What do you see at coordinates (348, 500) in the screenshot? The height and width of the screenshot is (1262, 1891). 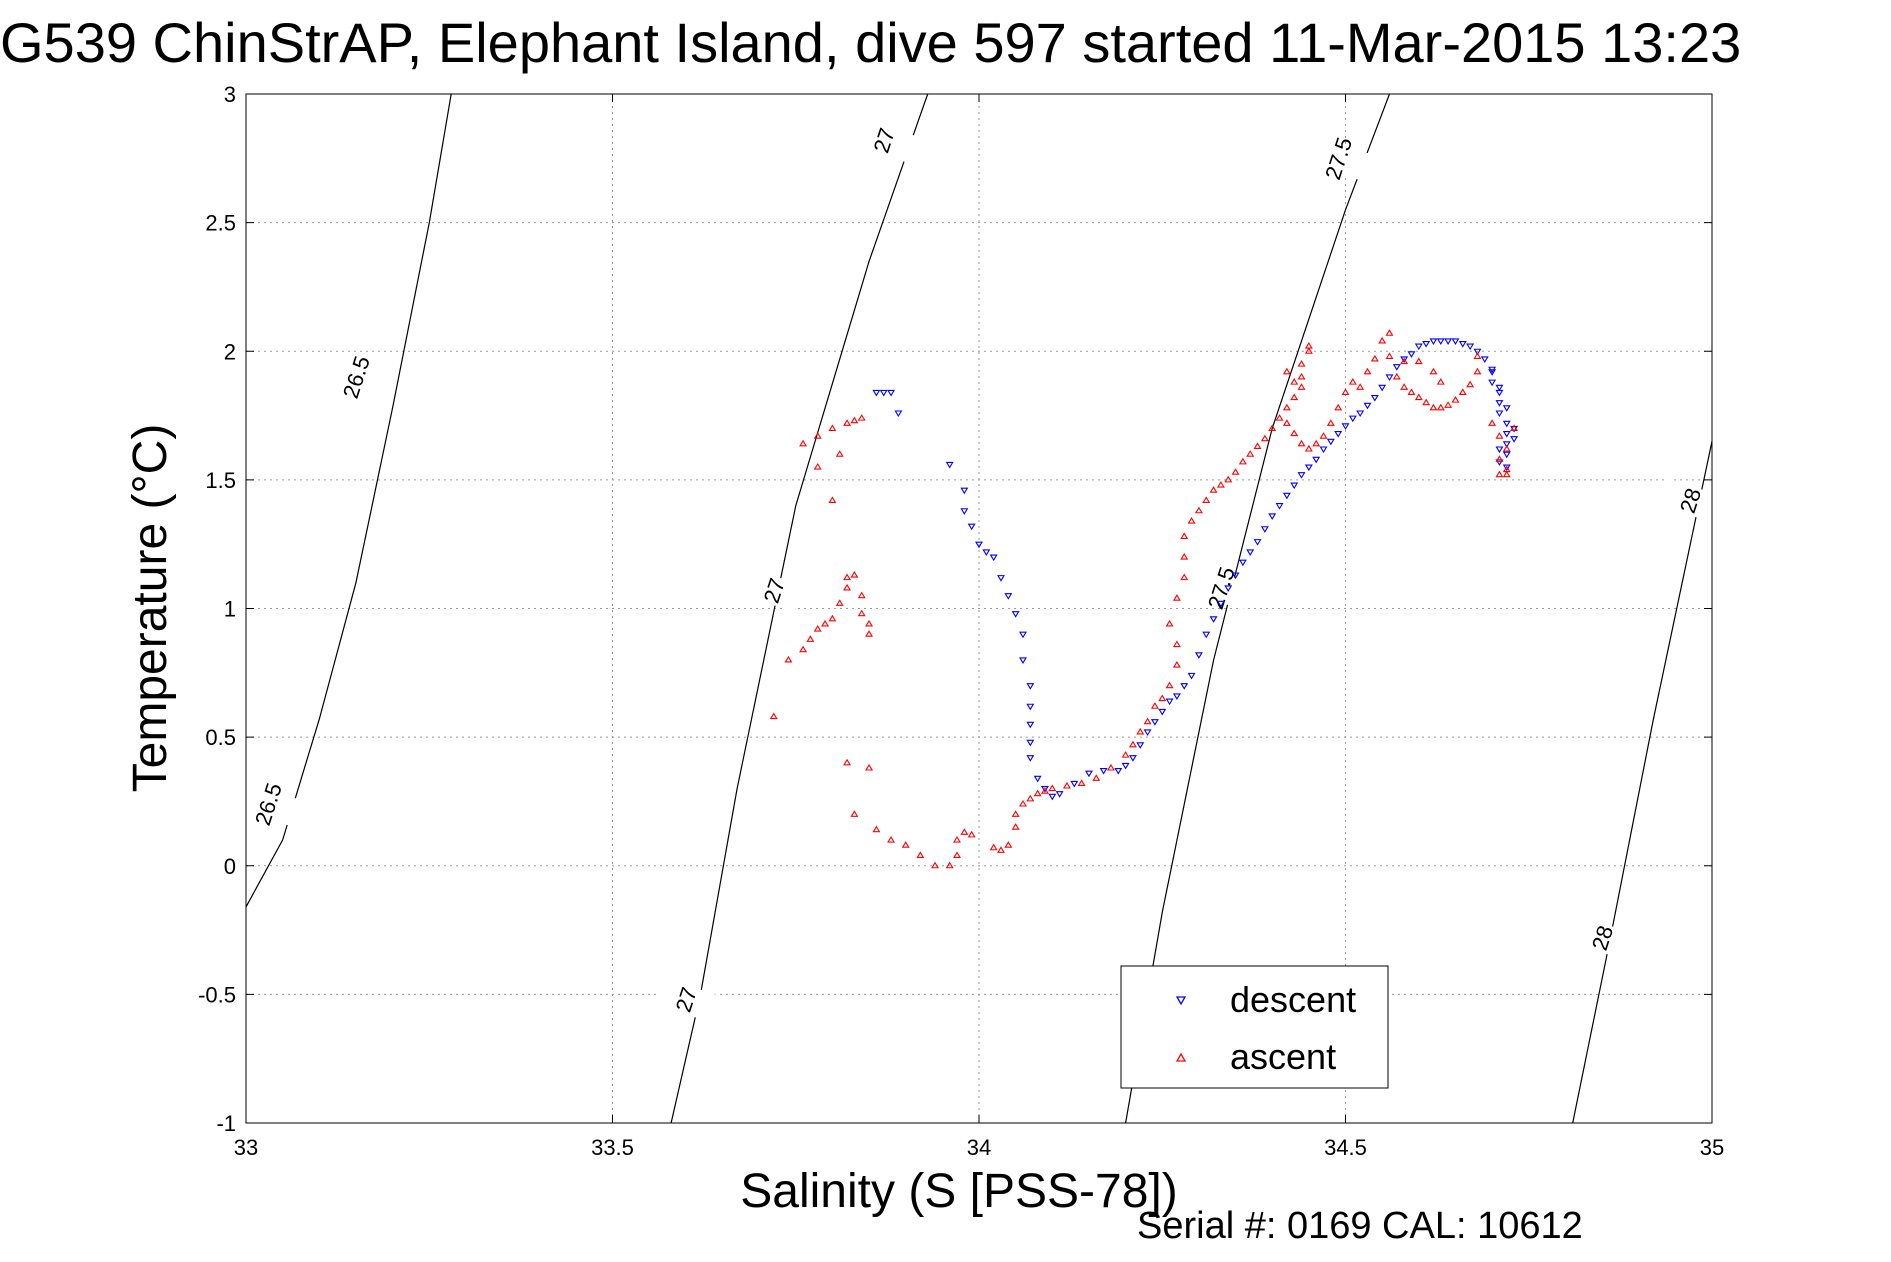 I see `density-contour-26.5` at bounding box center [348, 500].